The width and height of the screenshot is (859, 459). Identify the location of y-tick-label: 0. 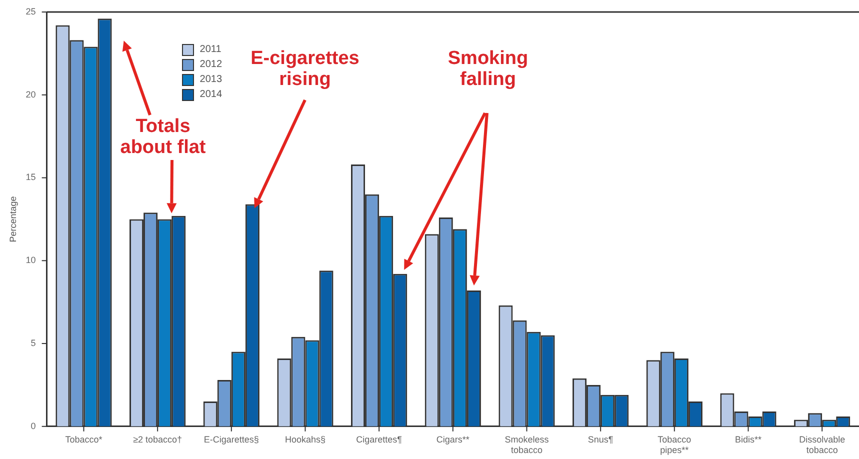
(33, 425).